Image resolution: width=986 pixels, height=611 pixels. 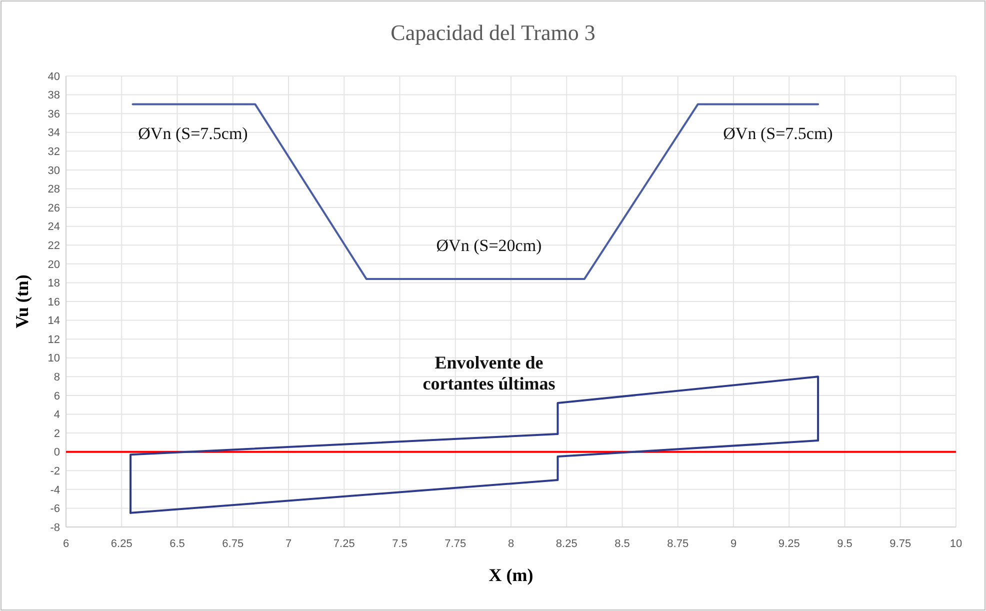 I want to click on annotation: Envolvente de cortantes últimas, so click(x=489, y=373).